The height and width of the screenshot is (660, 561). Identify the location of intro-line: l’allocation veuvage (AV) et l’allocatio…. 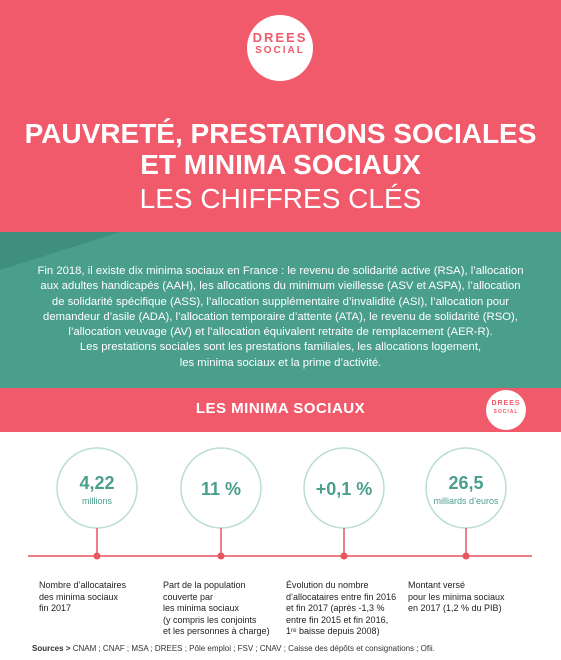
(280, 332).